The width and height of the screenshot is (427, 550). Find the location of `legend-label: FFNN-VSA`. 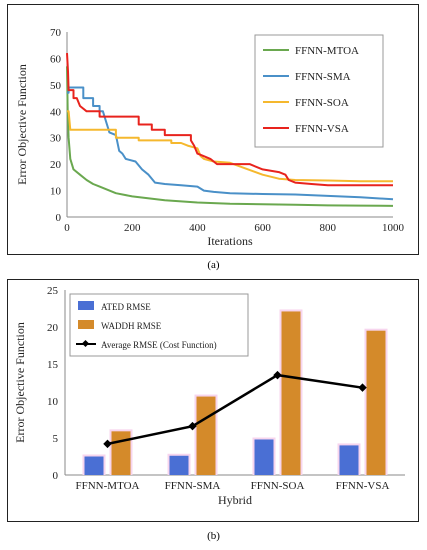

legend-label: FFNN-VSA is located at coordinates (322, 129).